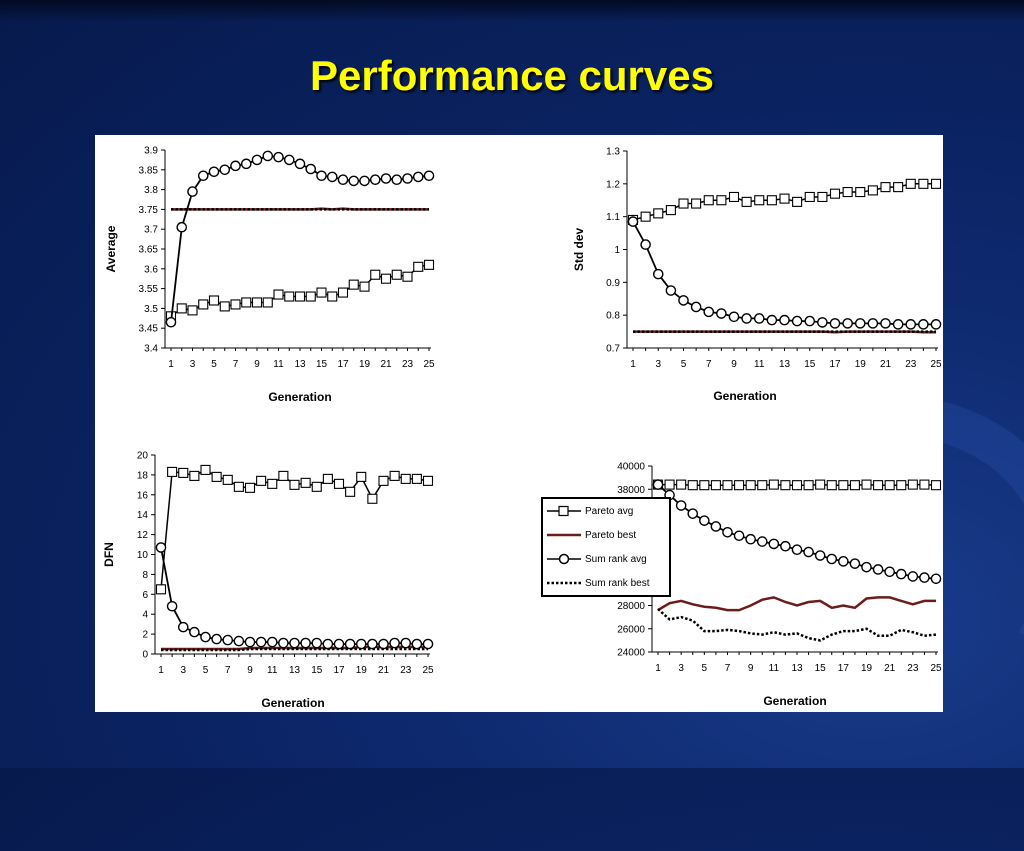 The width and height of the screenshot is (1024, 851). I want to click on y-tick-label: 3.85, so click(149, 170).